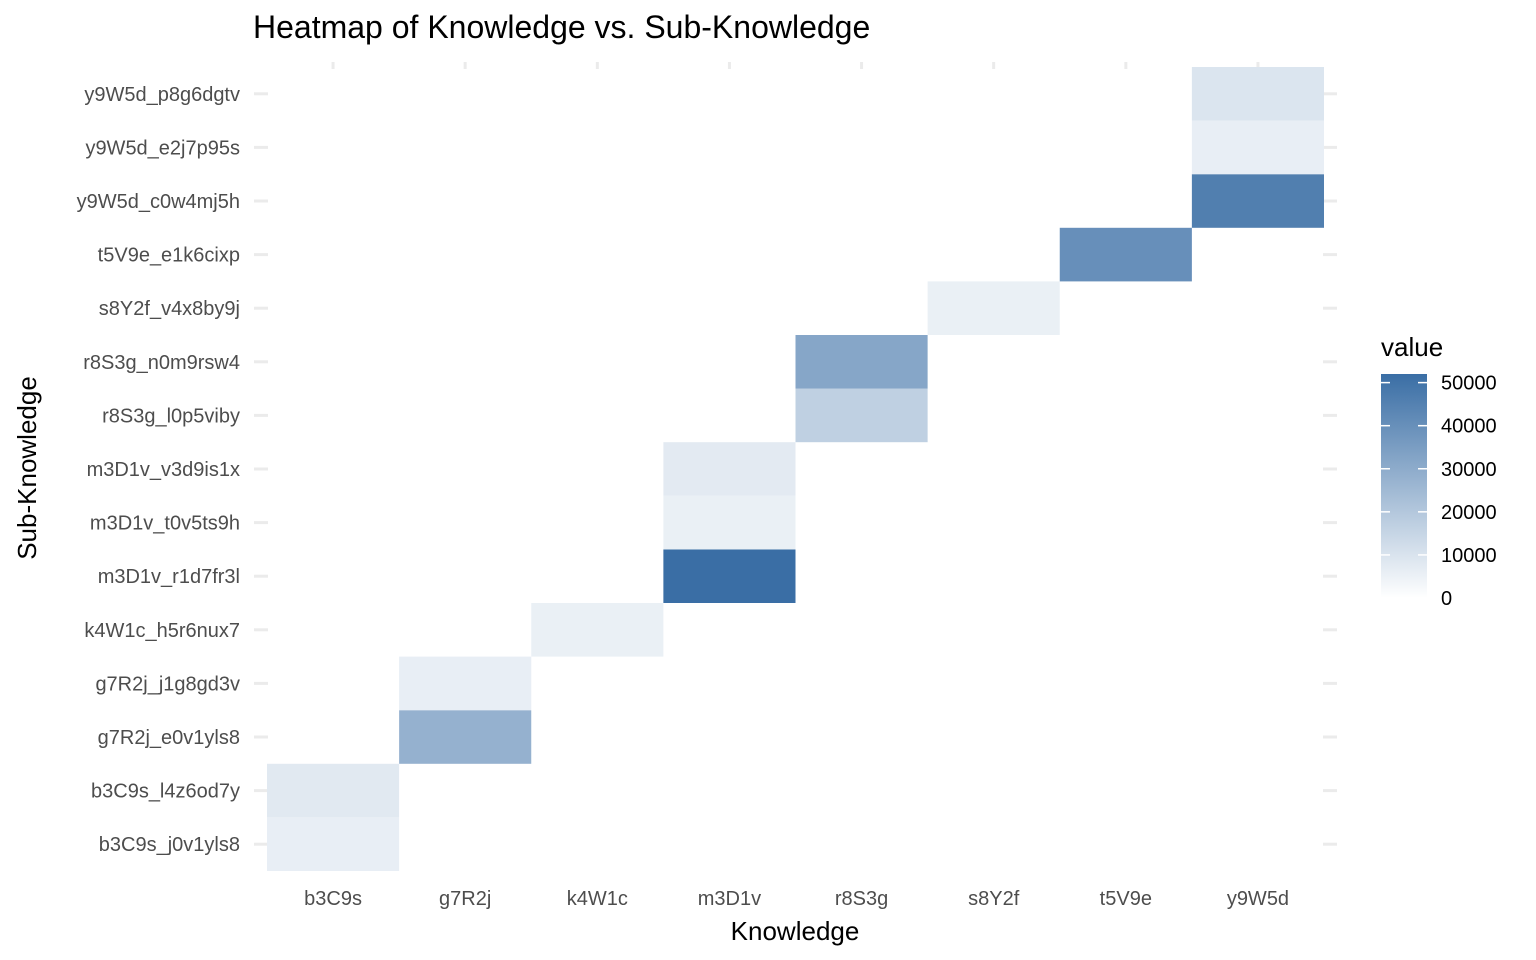 The width and height of the screenshot is (1536, 960). Describe the element at coordinates (161, 363) in the screenshot. I see `y-tick-label: r8S3g_n0m9rsw4` at that location.